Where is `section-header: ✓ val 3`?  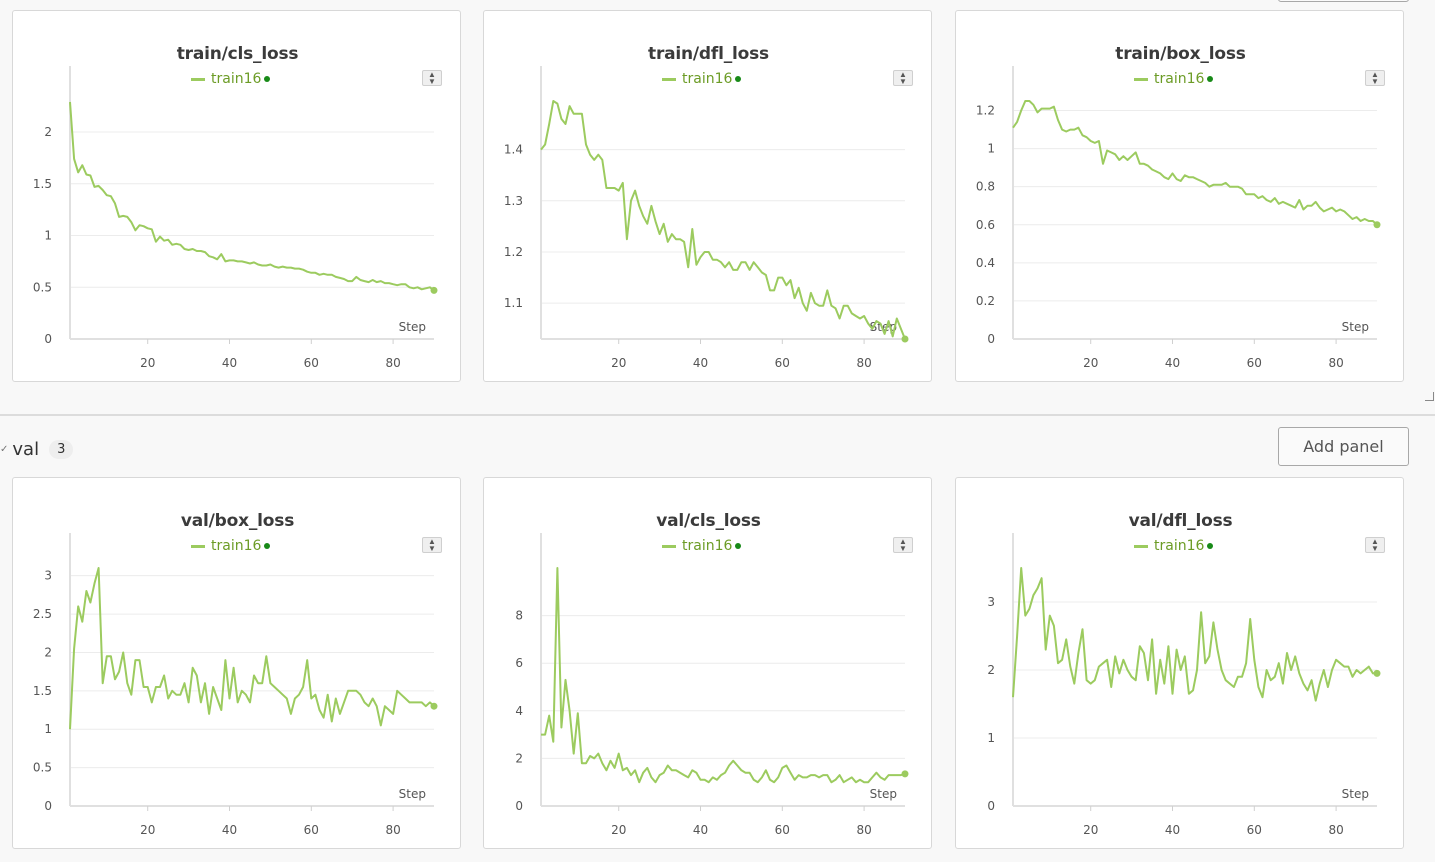
section-header: ✓ val 3 is located at coordinates (37, 449).